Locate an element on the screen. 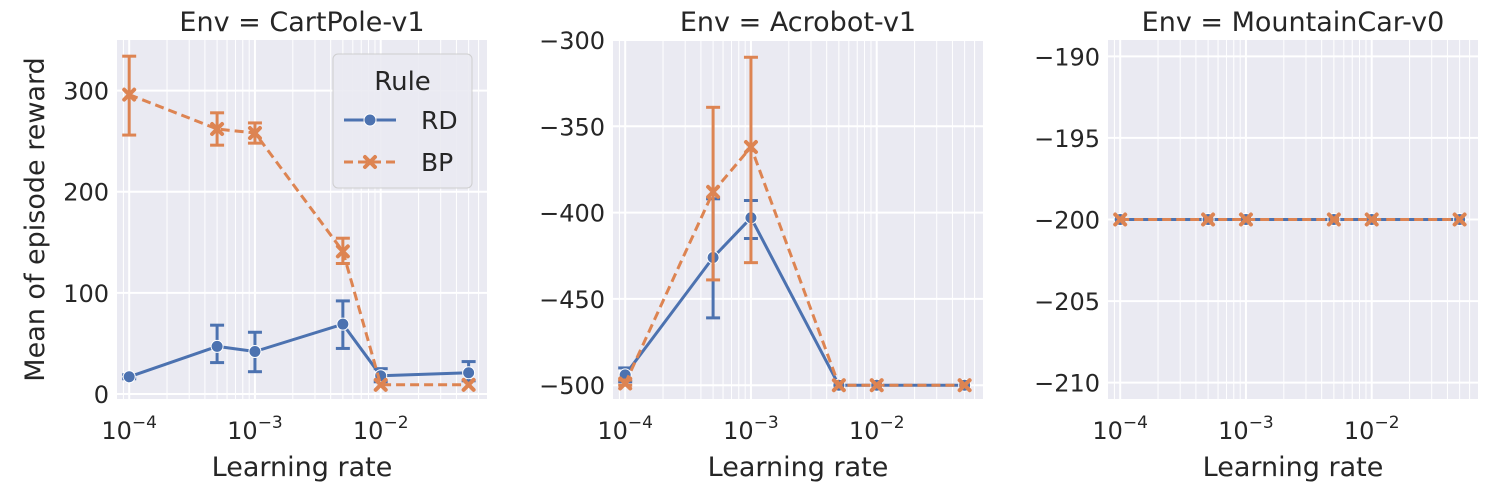  legend-box is located at coordinates (402, 121).